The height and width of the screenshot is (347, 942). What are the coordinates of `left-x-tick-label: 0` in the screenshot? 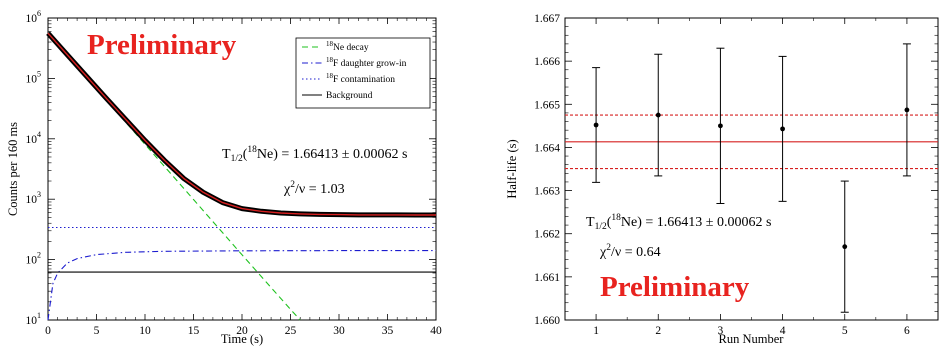 It's located at (48, 331).